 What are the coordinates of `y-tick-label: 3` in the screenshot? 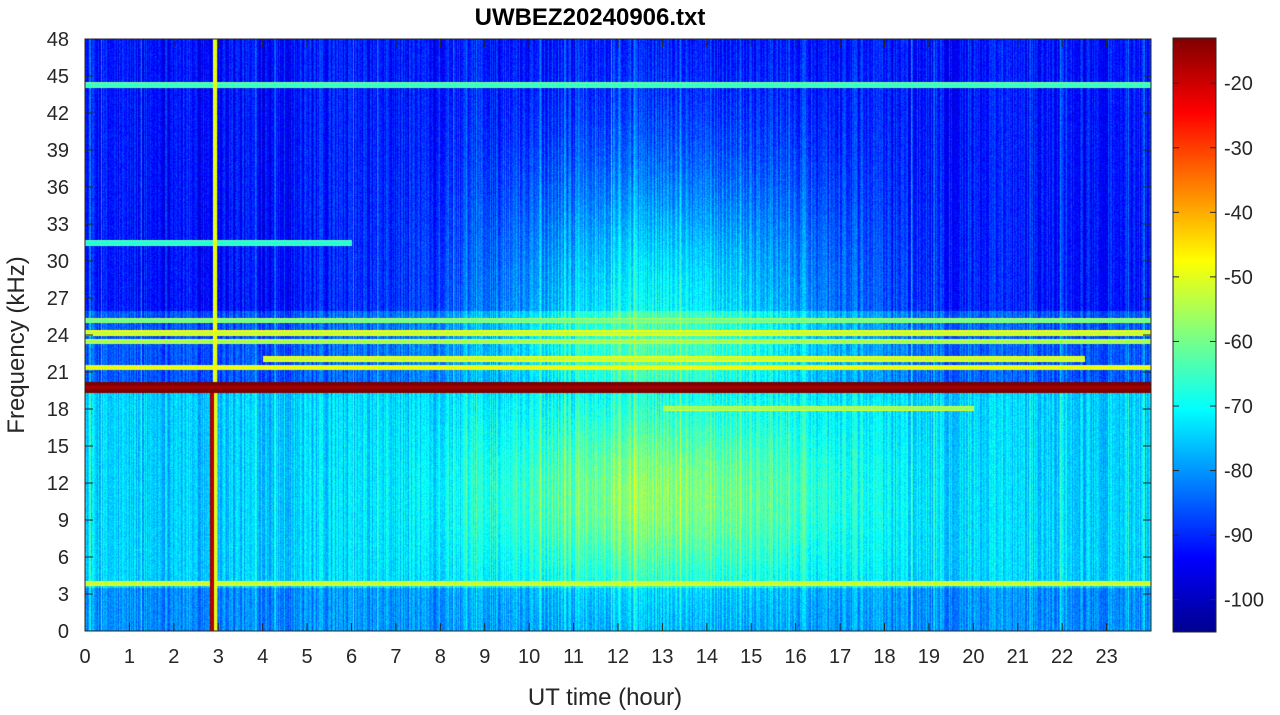 It's located at (63, 595).